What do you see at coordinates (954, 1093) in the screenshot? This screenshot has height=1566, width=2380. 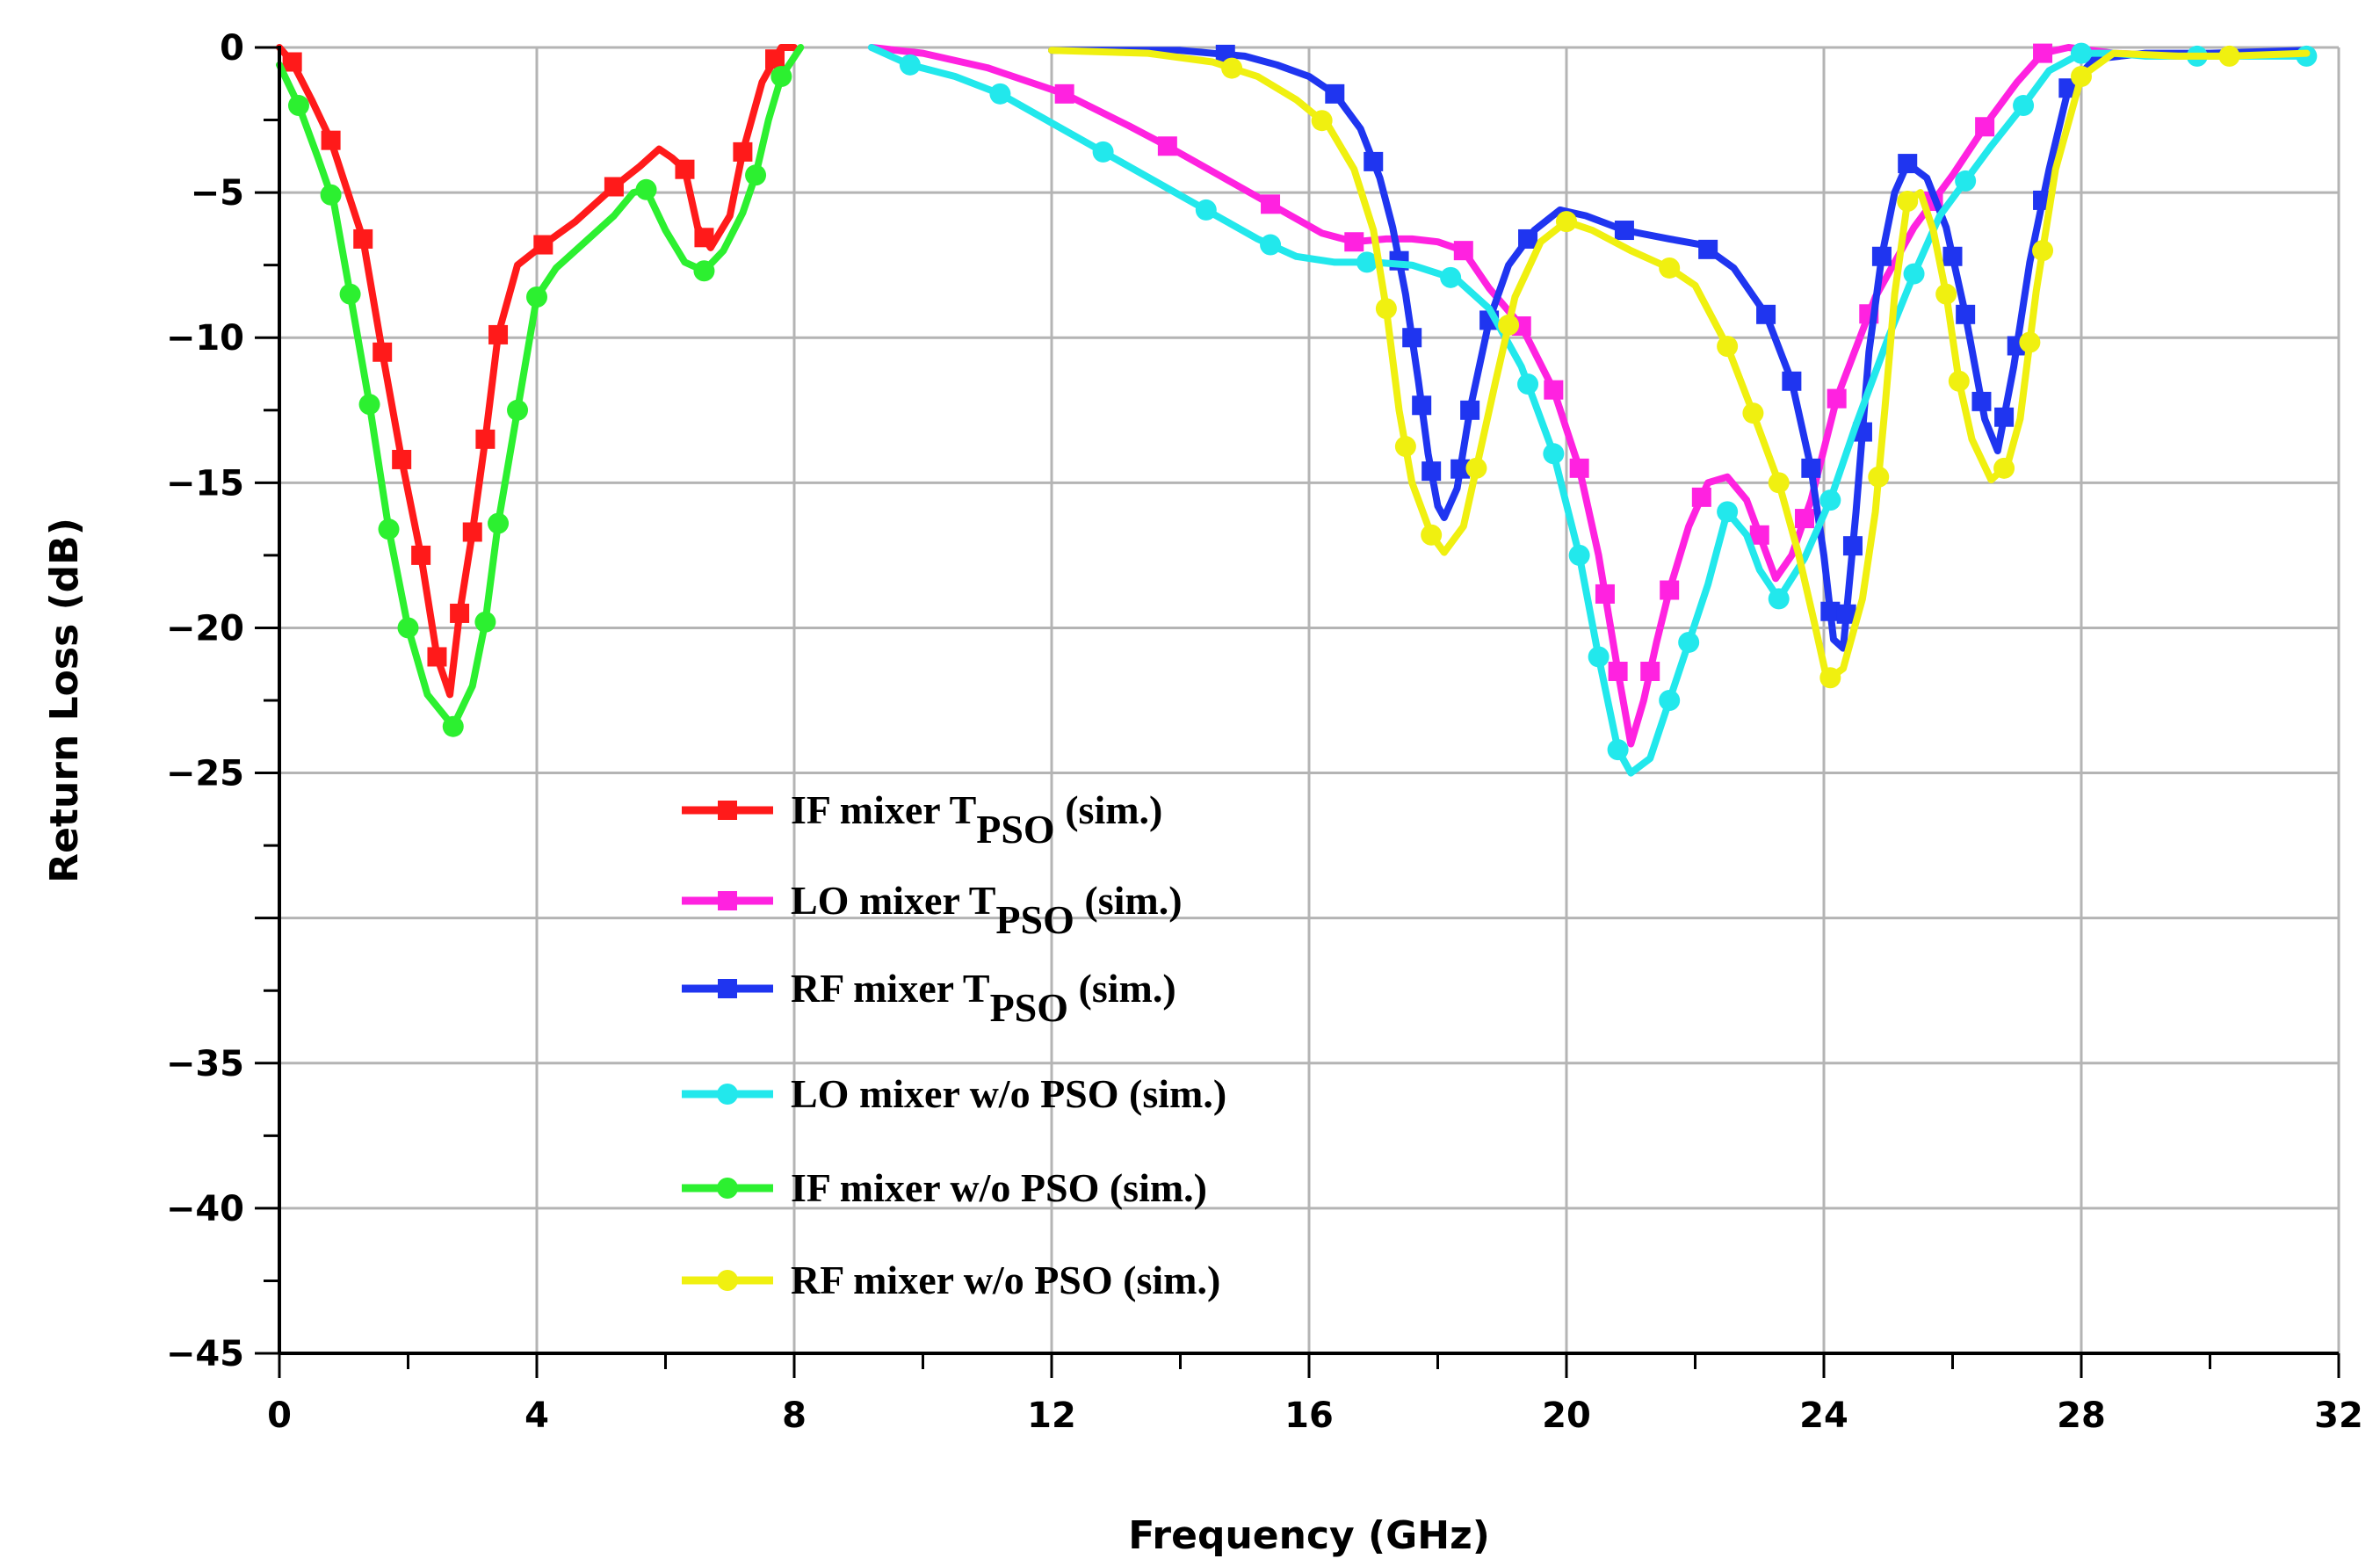 I see `legend-entry: LO mixer w/o PSO (sim.)` at bounding box center [954, 1093].